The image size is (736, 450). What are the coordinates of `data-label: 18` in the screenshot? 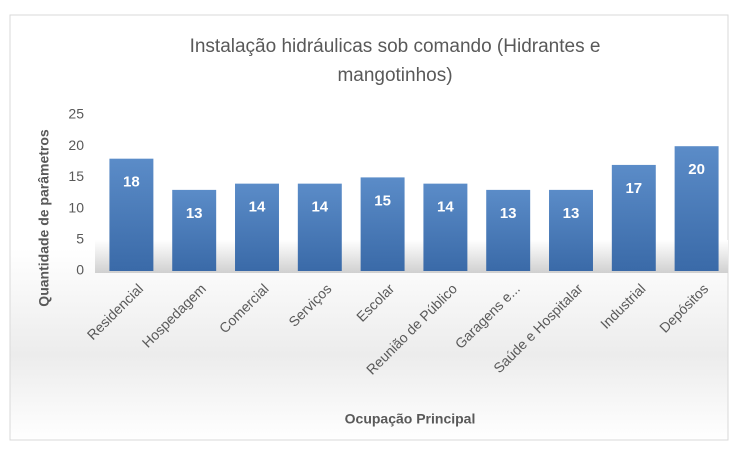 It's located at (131, 182).